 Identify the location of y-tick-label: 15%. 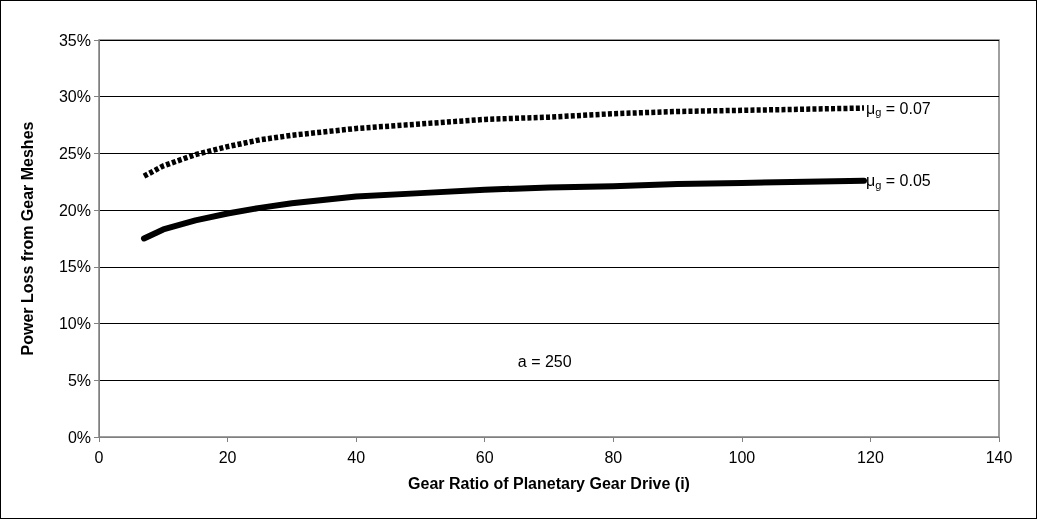
(74, 267).